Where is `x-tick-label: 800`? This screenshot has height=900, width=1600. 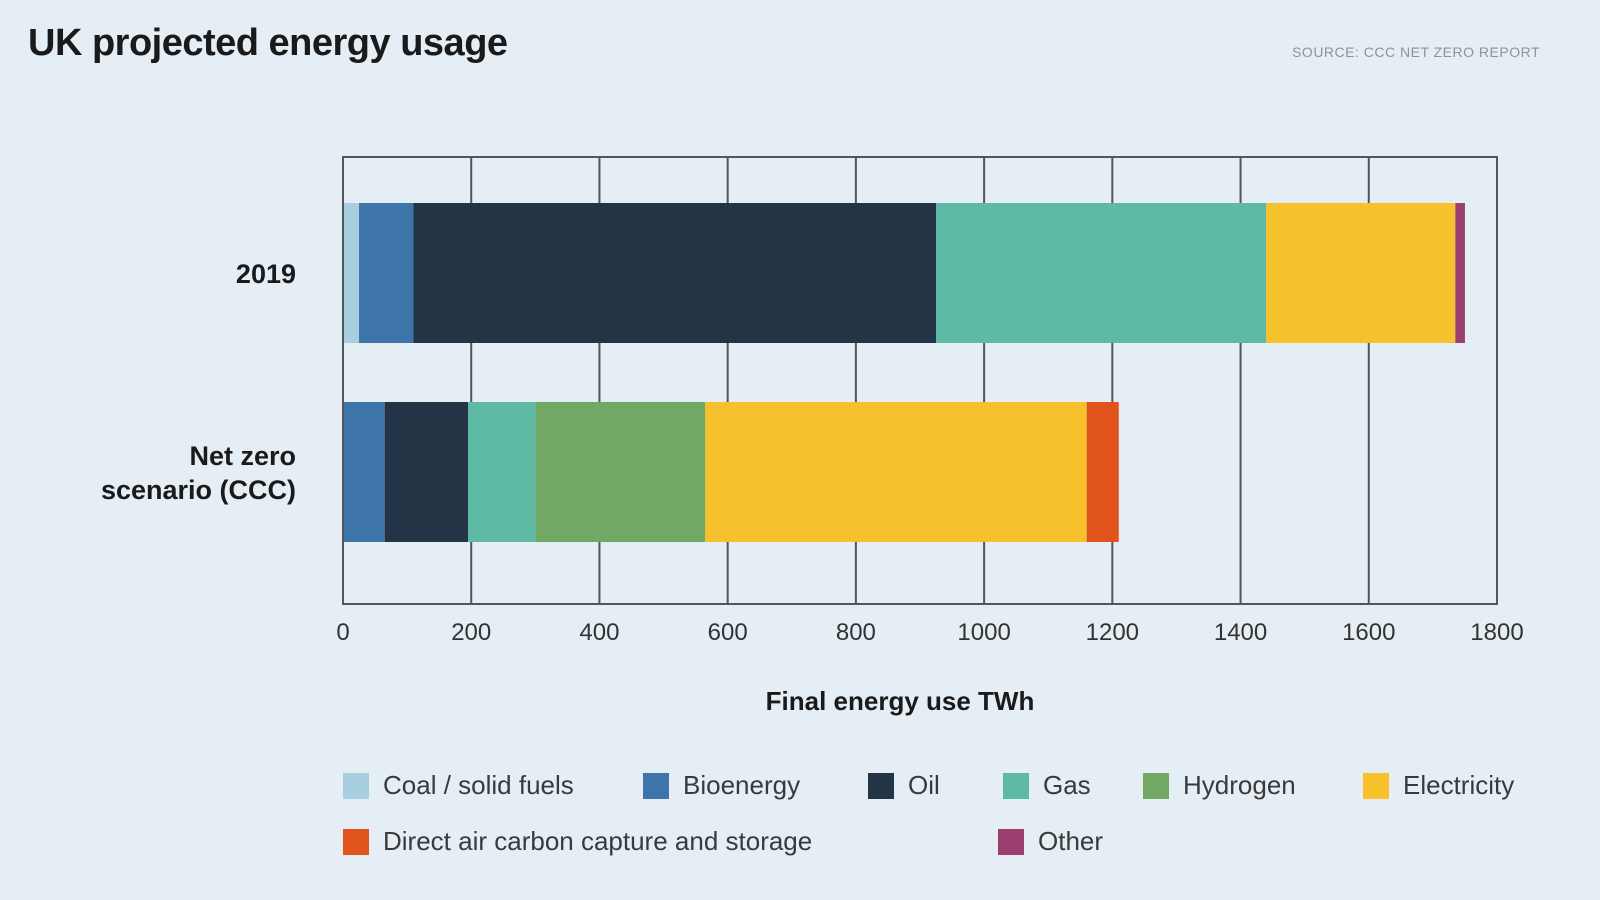
x-tick-label: 800 is located at coordinates (856, 632).